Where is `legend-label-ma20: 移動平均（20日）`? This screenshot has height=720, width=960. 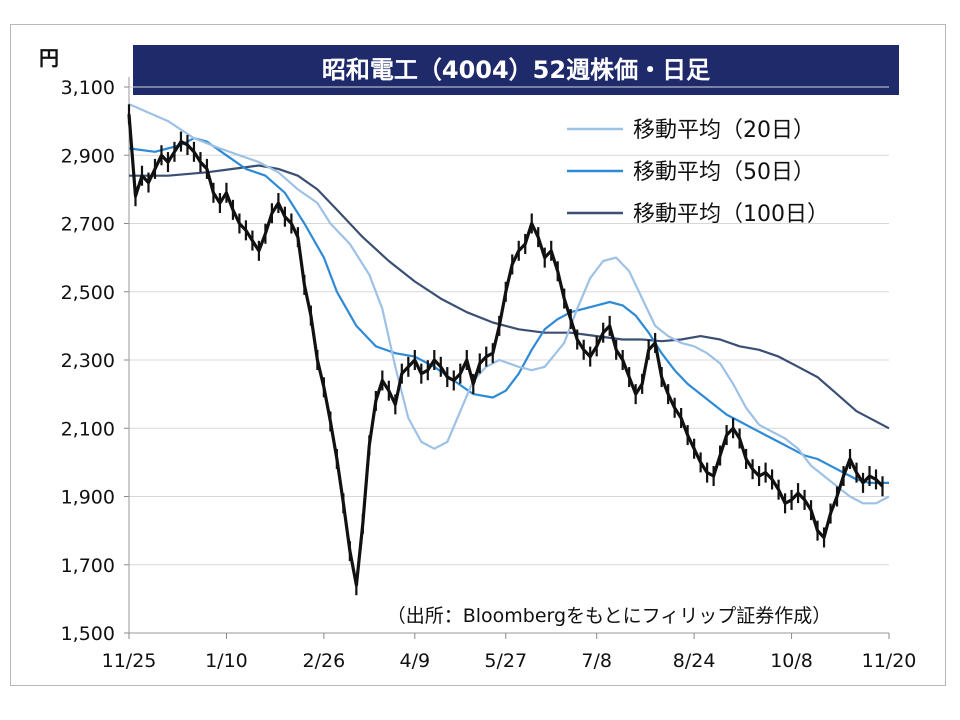
legend-label-ma20: 移動平均（20日） is located at coordinates (724, 130).